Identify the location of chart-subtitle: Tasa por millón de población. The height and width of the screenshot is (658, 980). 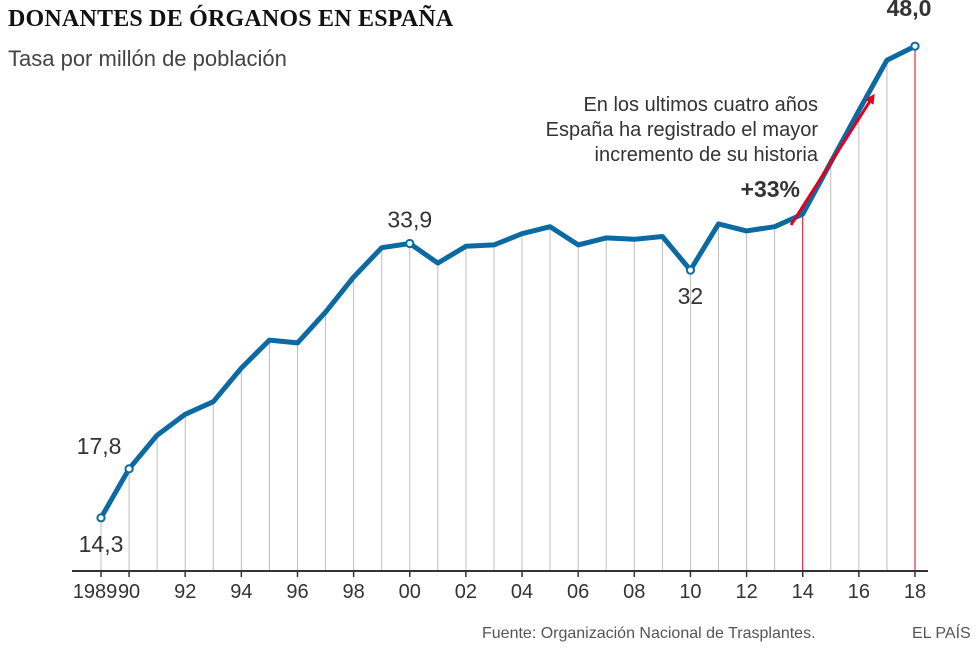
(147, 58).